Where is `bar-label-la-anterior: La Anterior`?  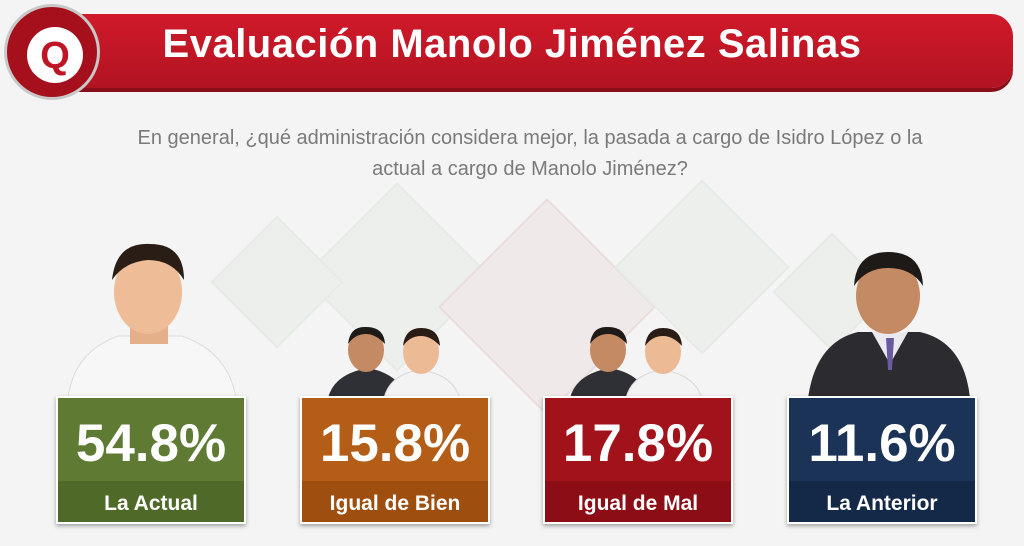
bar-label-la-anterior: La Anterior is located at coordinates (882, 503).